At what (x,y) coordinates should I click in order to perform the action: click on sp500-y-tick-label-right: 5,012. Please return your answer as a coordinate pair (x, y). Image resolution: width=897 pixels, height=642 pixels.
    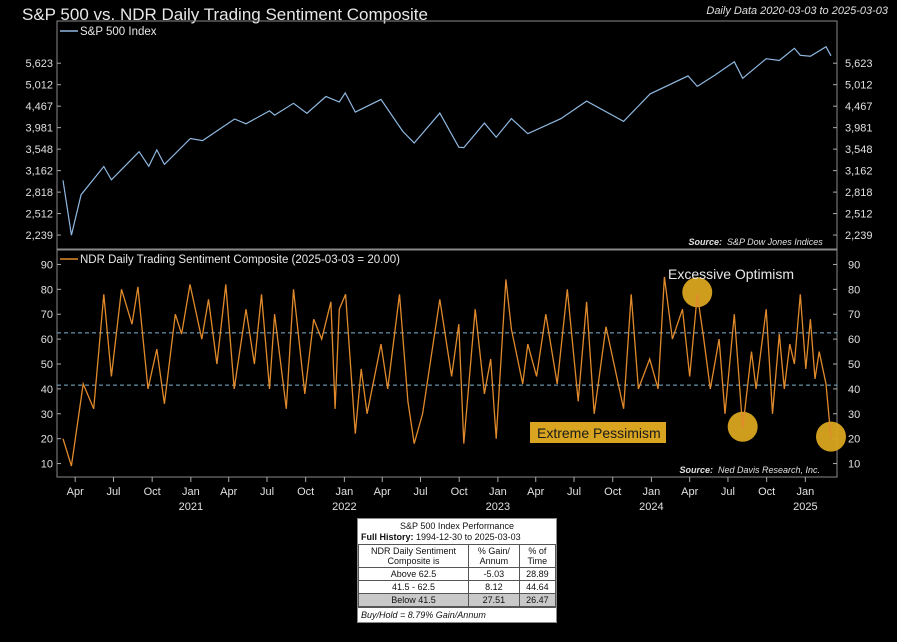
    Looking at the image, I should click on (859, 86).